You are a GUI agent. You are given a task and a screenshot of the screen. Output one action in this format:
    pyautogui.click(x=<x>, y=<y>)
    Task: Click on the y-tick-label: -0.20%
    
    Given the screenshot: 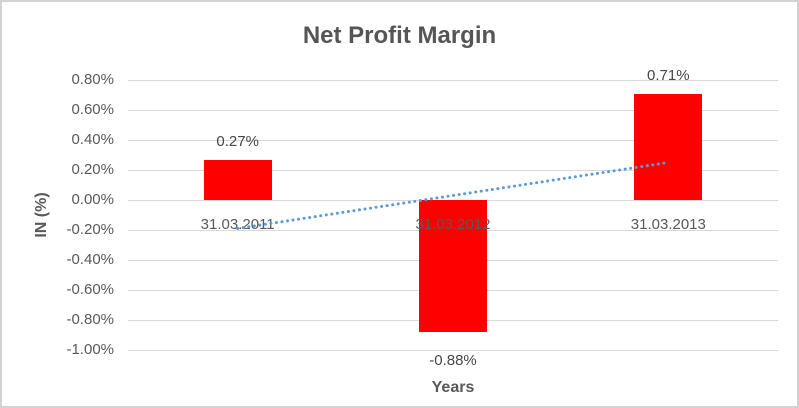 What is the action you would take?
    pyautogui.click(x=90, y=229)
    